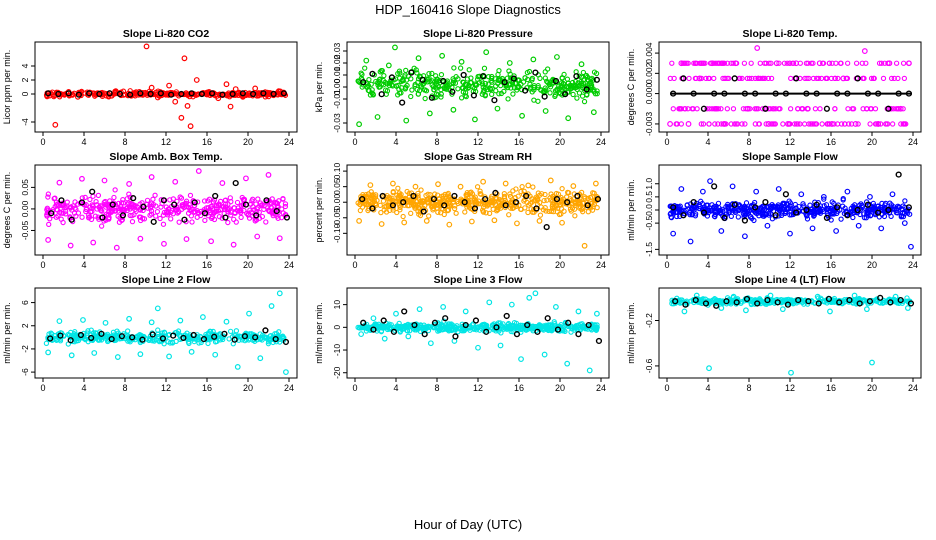 The image size is (936, 540). I want to click on y-axis-label: ml/min per min., so click(631, 210).